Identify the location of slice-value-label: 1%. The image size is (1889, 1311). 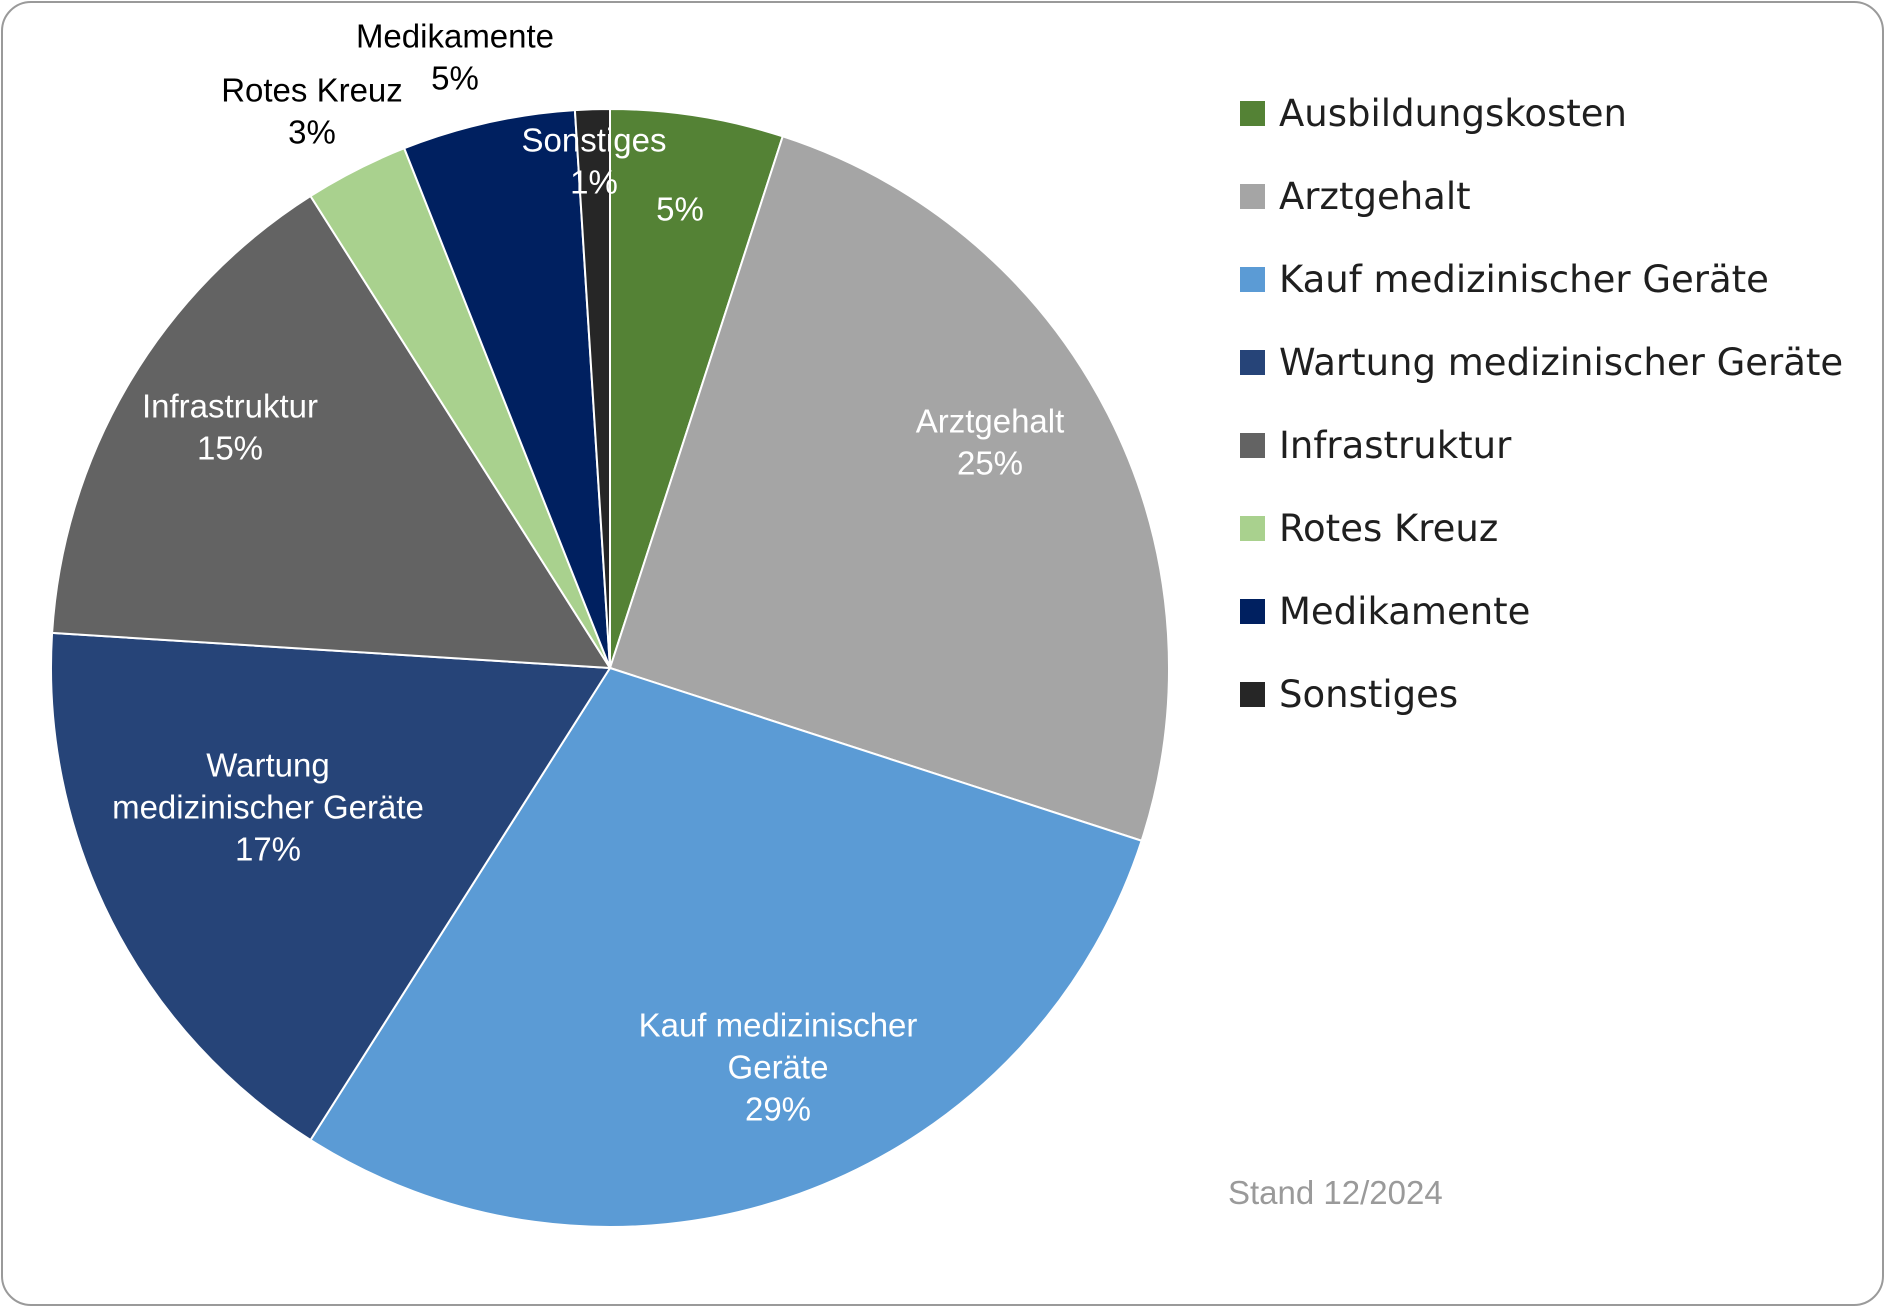
(594, 182).